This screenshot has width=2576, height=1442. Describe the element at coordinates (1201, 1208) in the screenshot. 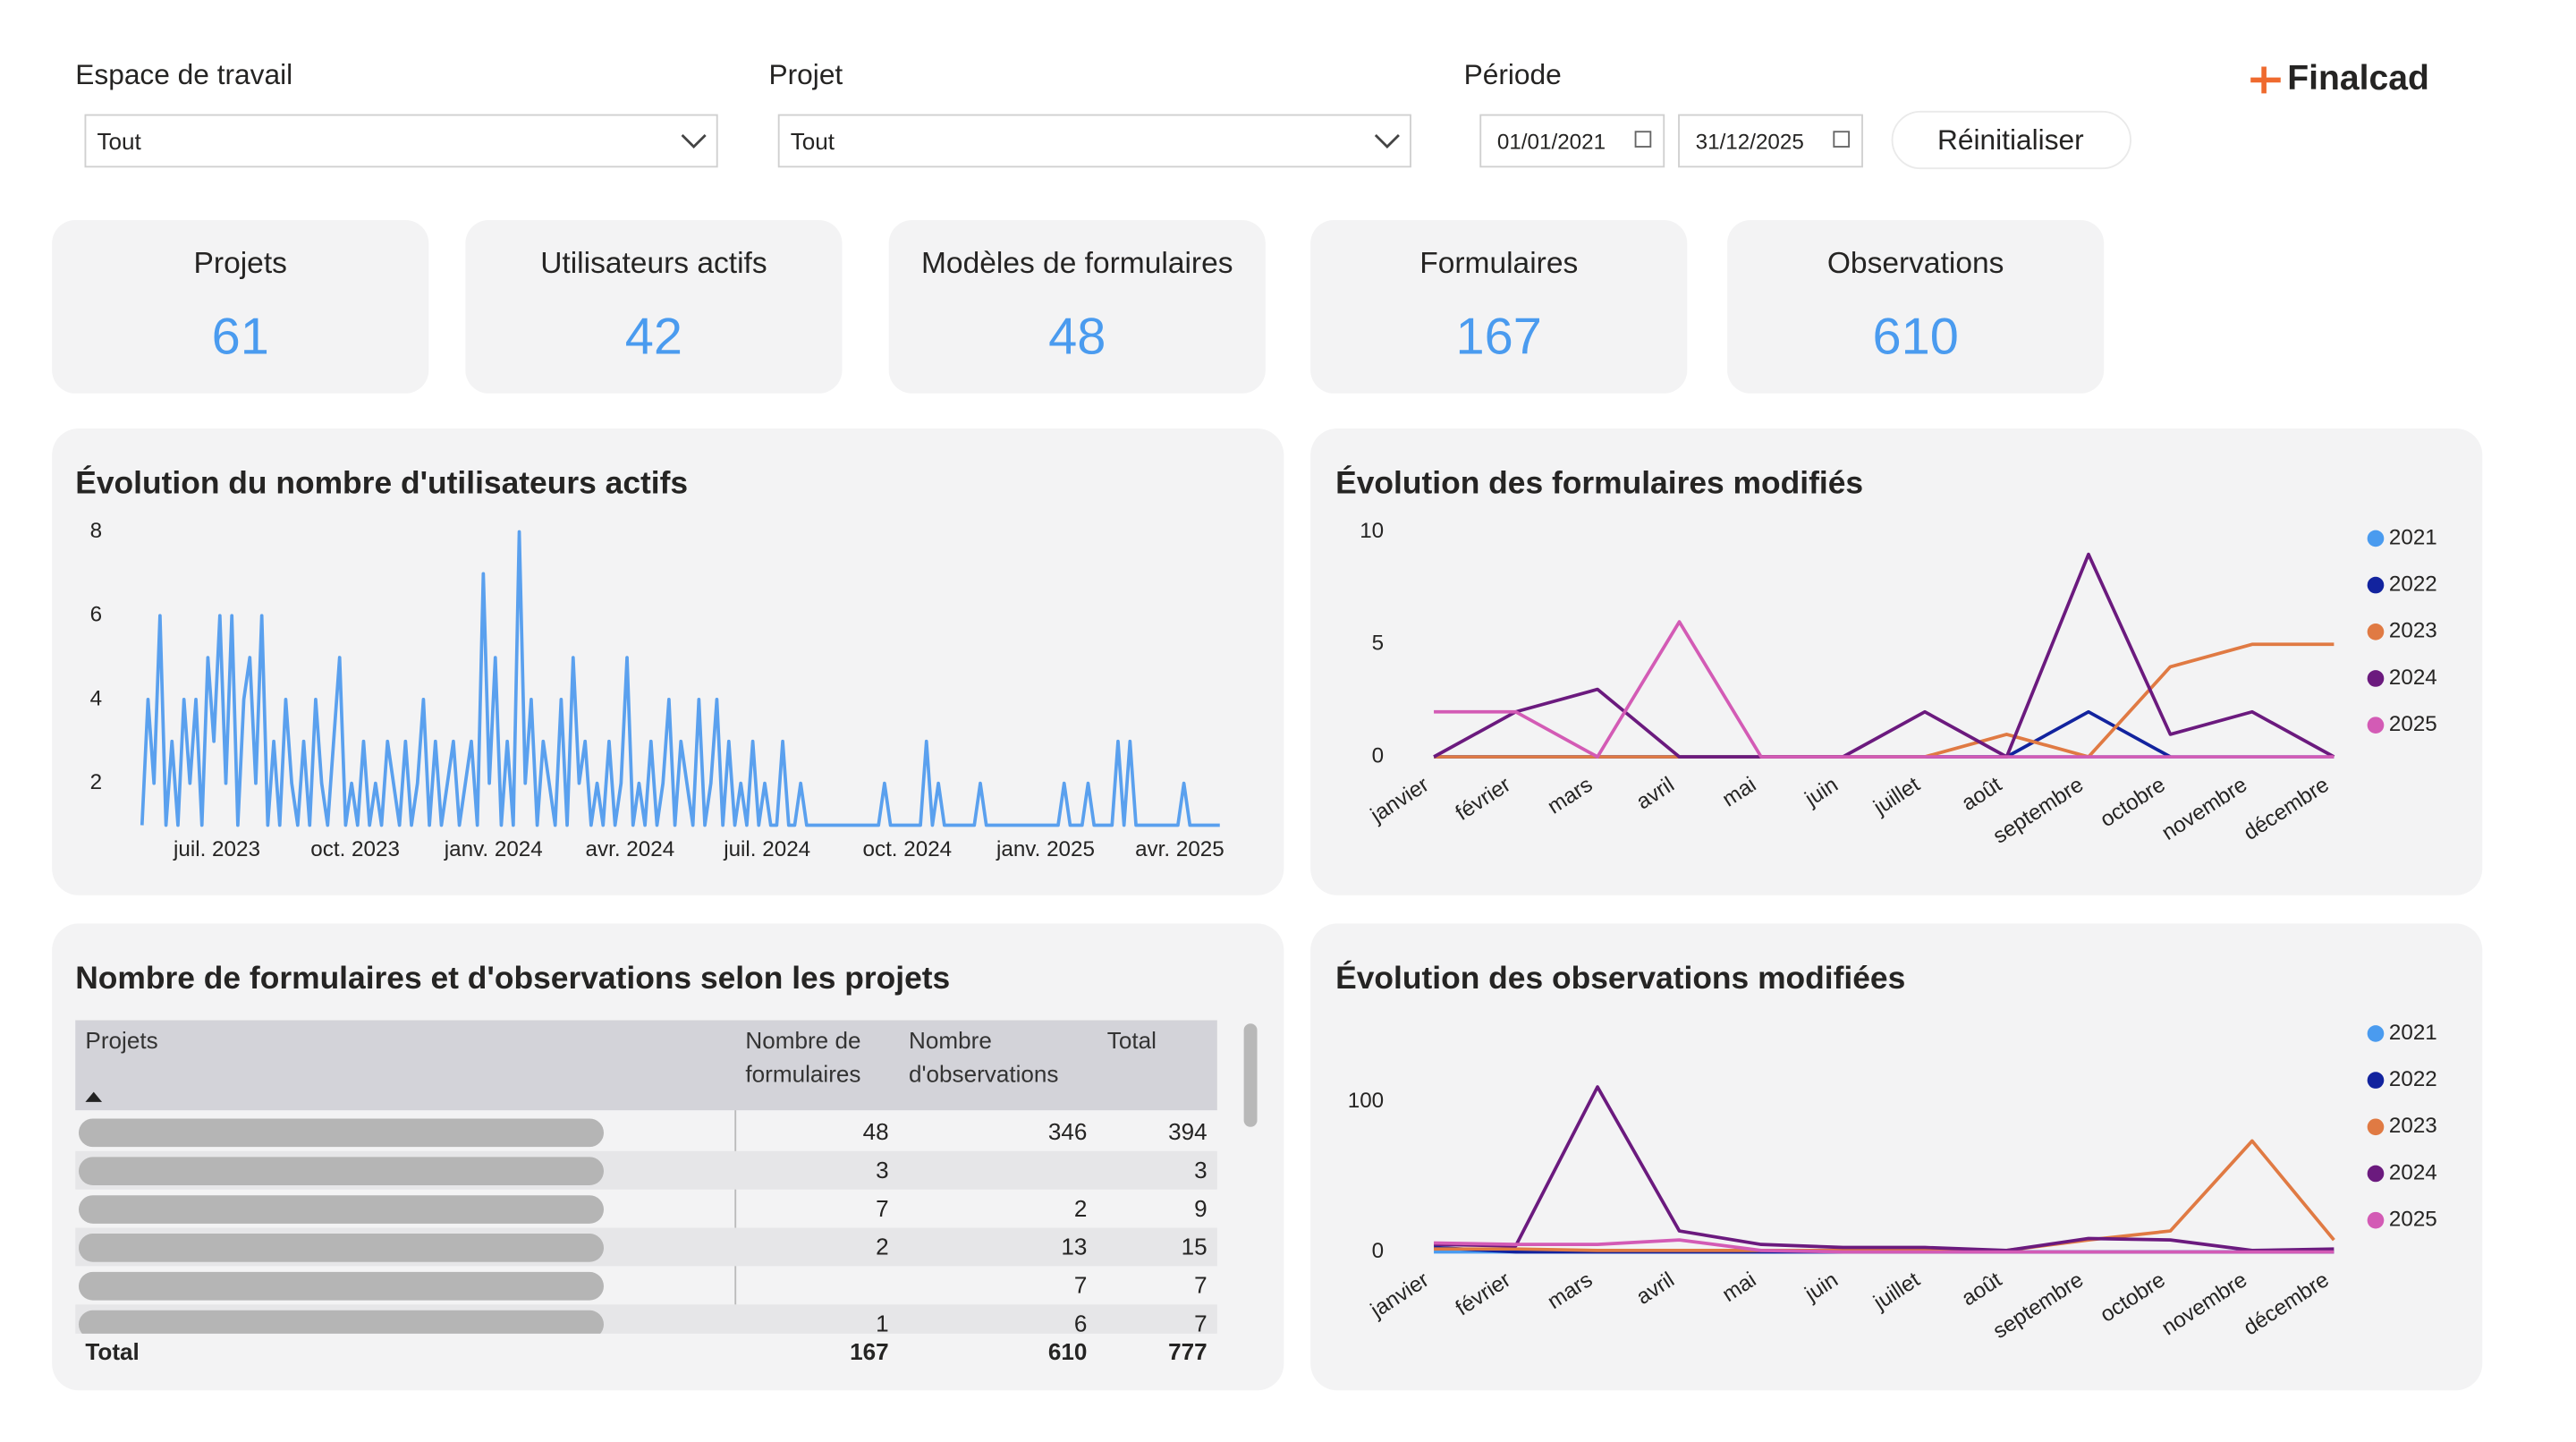

I see `cell: 9` at that location.